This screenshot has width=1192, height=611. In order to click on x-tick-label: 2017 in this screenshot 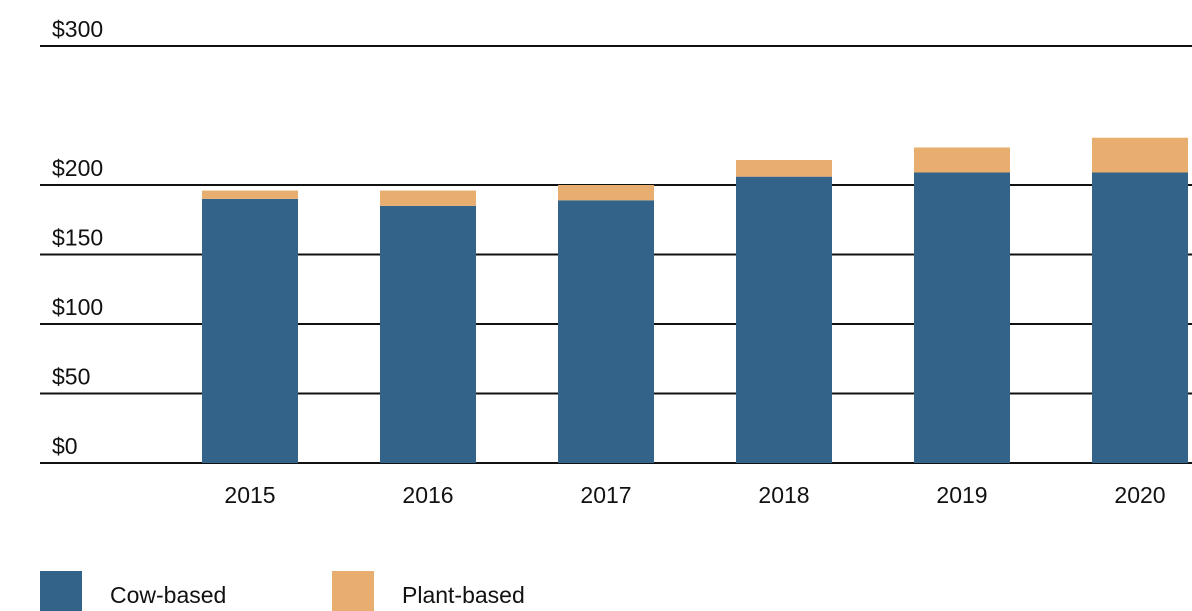, I will do `click(605, 495)`.